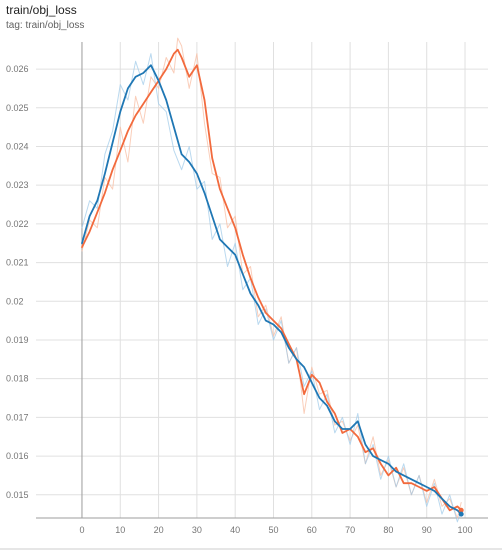 Image resolution: width=502 pixels, height=550 pixels. Describe the element at coordinates (197, 530) in the screenshot. I see `x-tick-label: 30` at that location.